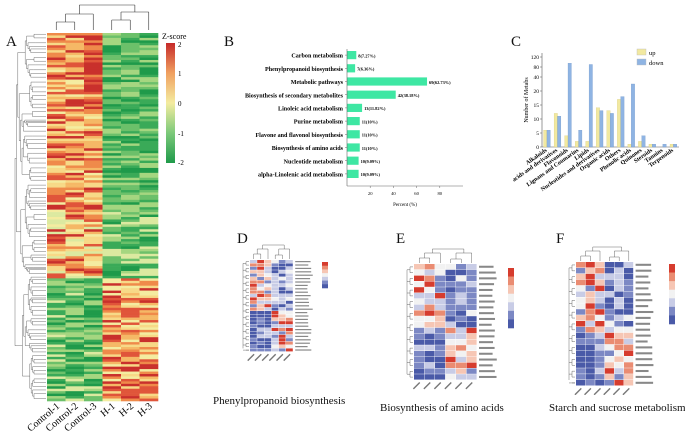  I want to click on data-label: 8(7.27%), so click(367, 55).